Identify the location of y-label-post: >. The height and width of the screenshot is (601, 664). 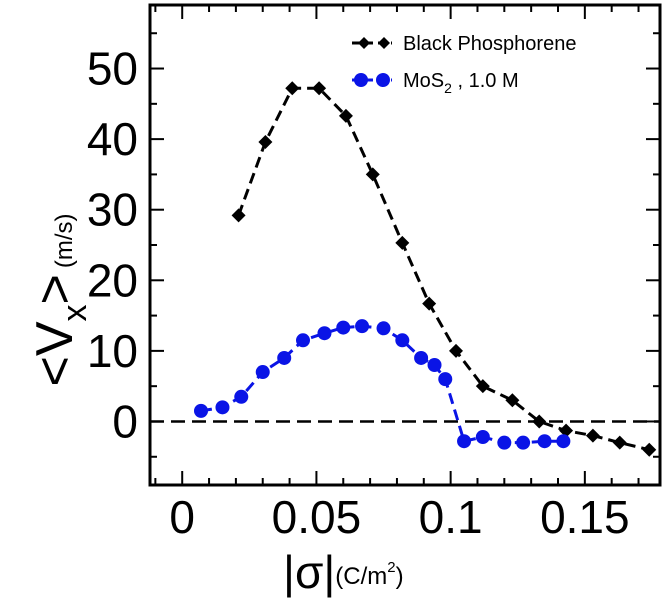
(55, 289).